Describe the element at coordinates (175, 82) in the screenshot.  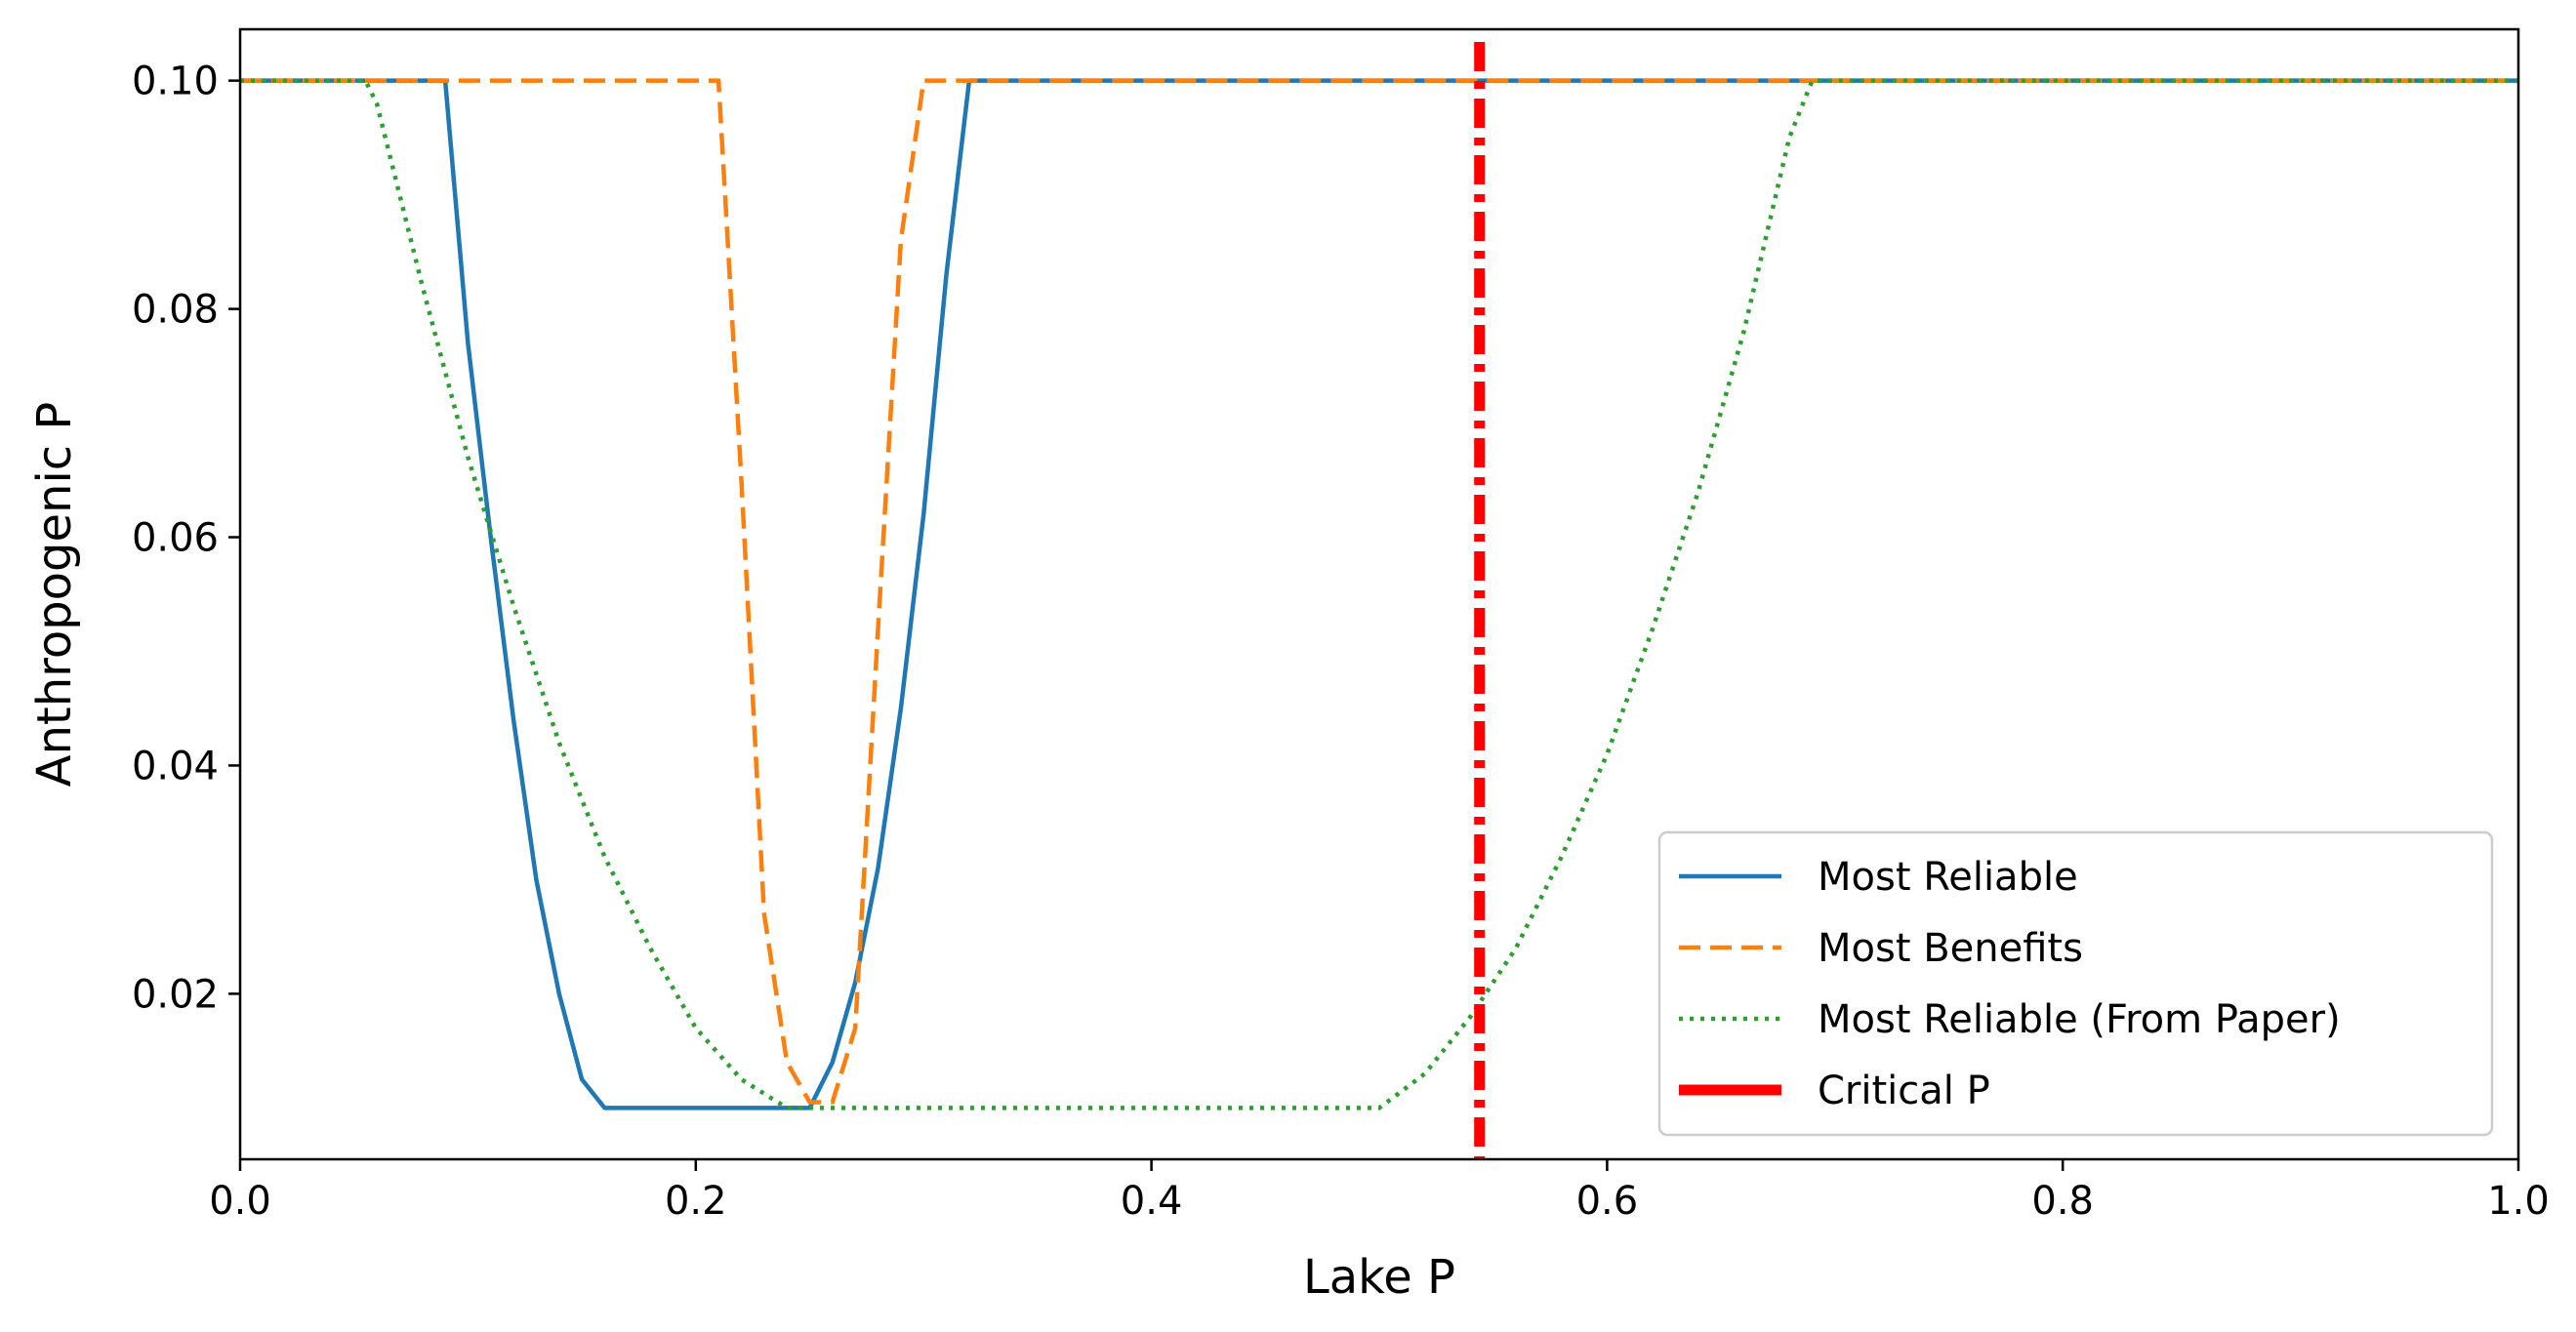
I see `y-tick-label: 0.10` at that location.